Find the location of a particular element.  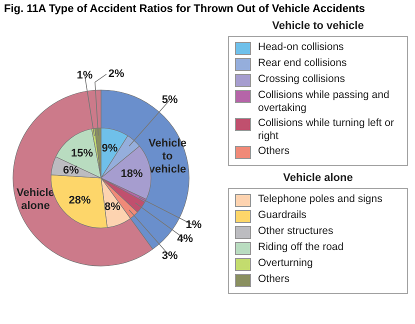

data-label: 2% is located at coordinates (116, 74).